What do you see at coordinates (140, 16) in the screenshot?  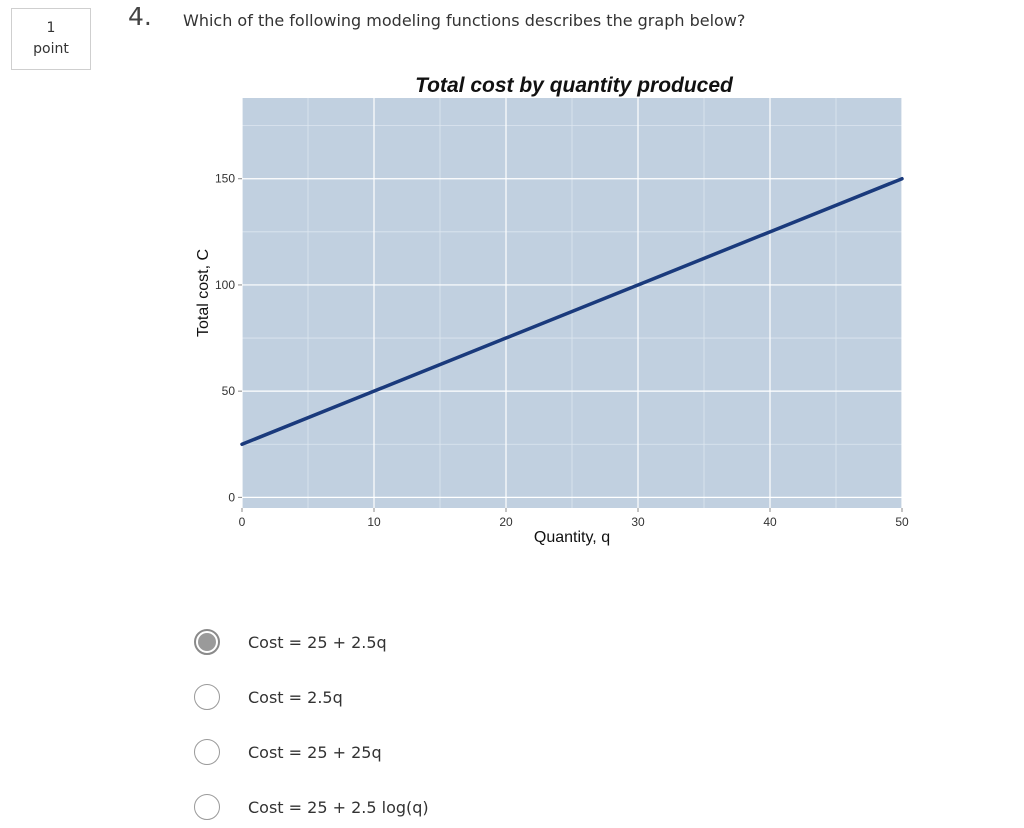 I see `question-number: 4.` at bounding box center [140, 16].